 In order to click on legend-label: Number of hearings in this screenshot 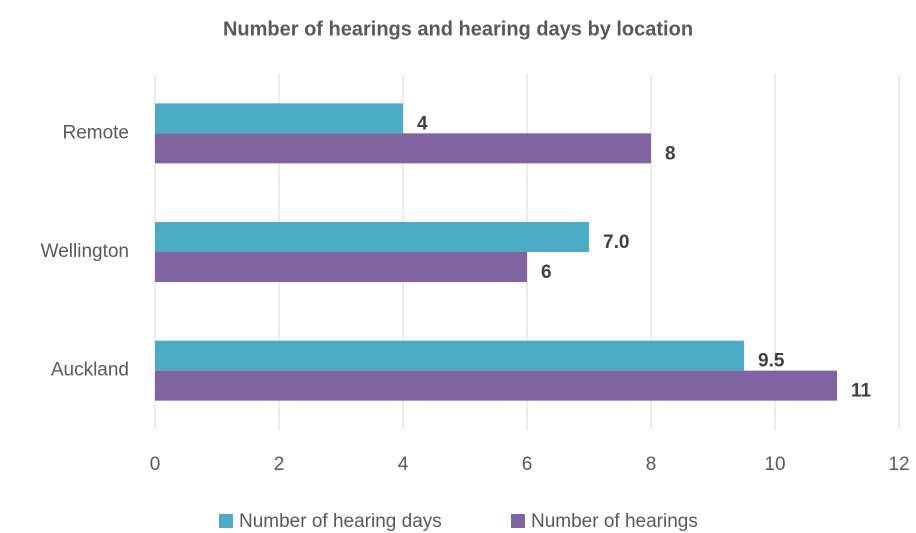, I will do `click(614, 521)`.